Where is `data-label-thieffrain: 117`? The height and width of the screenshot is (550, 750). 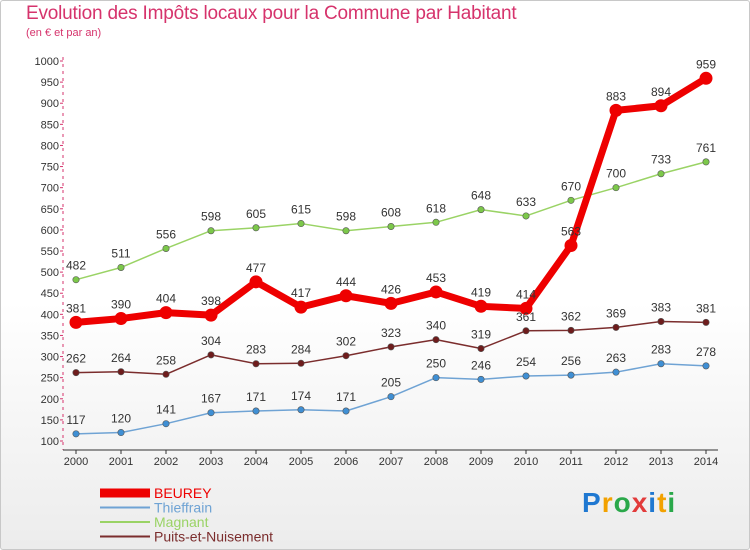 data-label-thieffrain: 117 is located at coordinates (75, 420).